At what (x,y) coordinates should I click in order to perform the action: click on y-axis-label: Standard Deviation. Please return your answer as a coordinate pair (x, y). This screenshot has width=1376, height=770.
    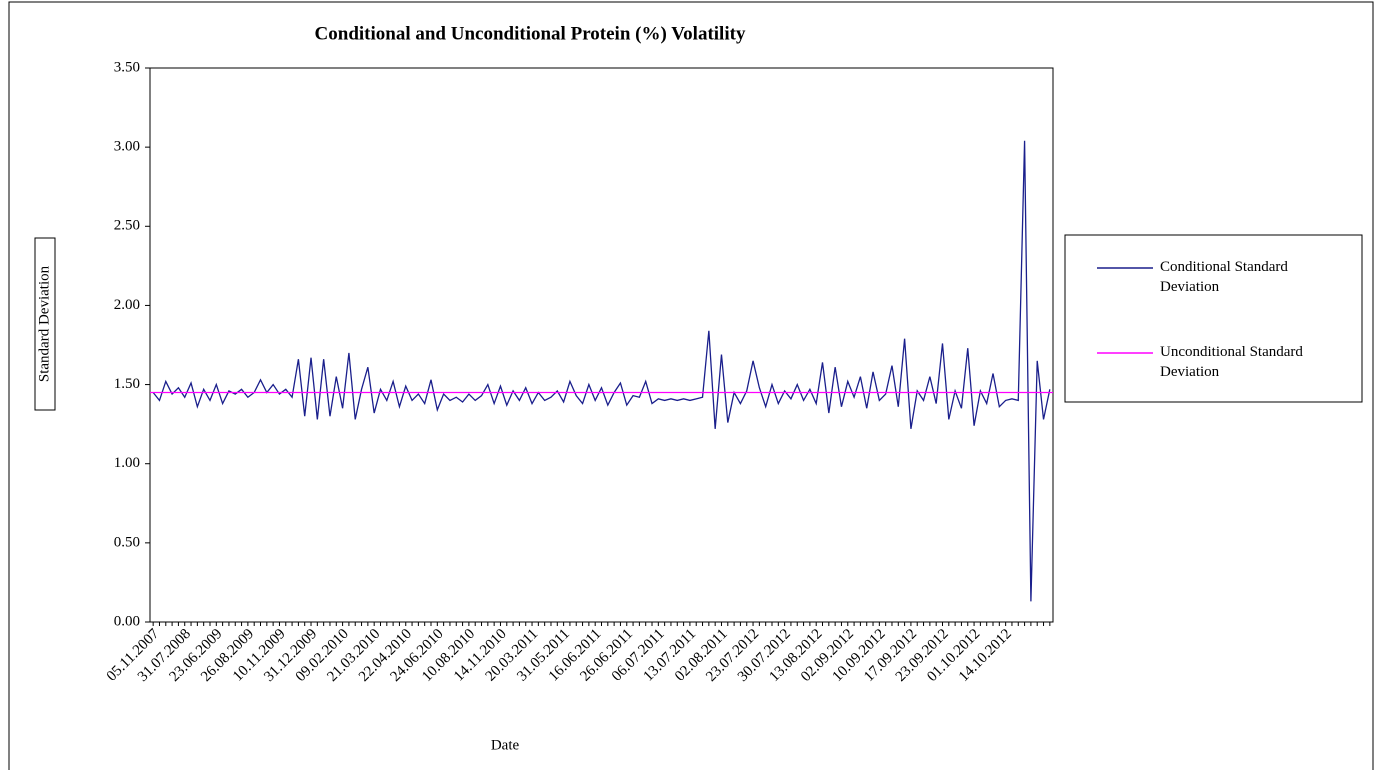
    Looking at the image, I should click on (44, 323).